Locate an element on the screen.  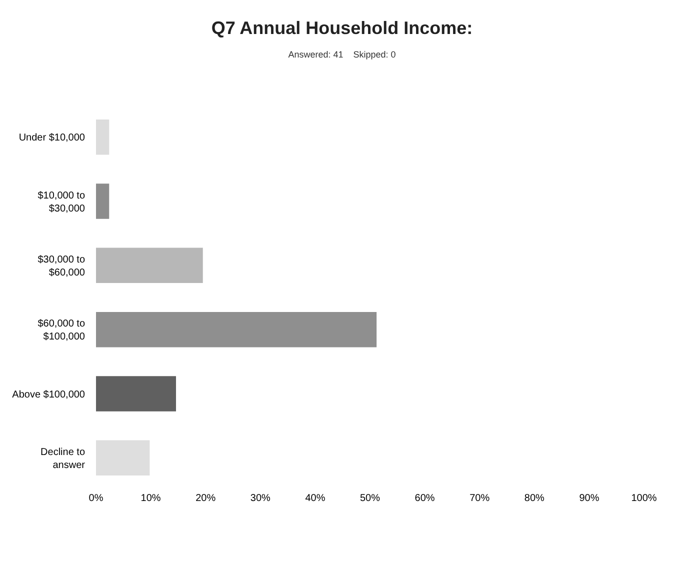
y-tick-label: $10,000 to $30,000 is located at coordinates (62, 202).